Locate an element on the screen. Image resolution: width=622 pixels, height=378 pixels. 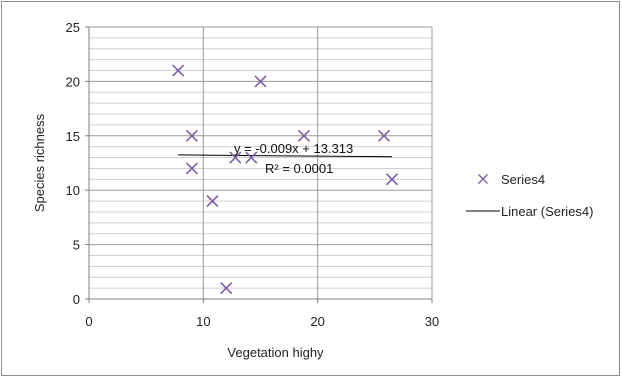
legend-marker-stroke is located at coordinates (483, 179).